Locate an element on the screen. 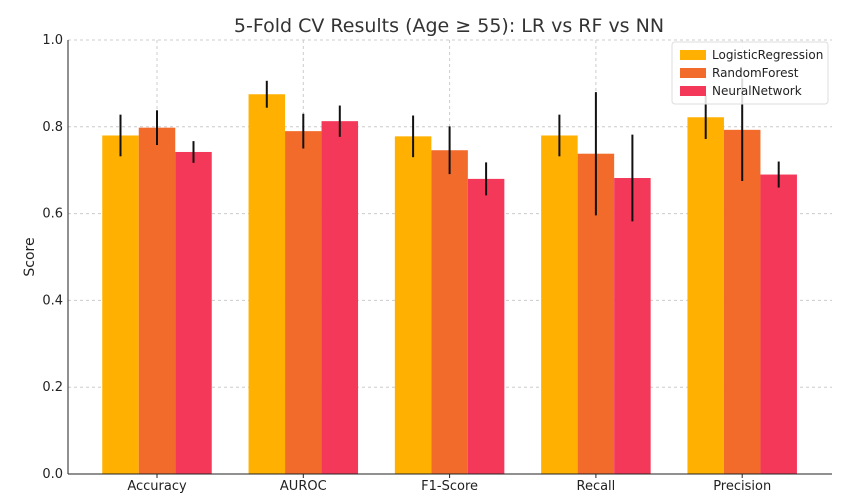 This screenshot has width=842, height=498. y-tick-label: 0.4 is located at coordinates (52, 300).